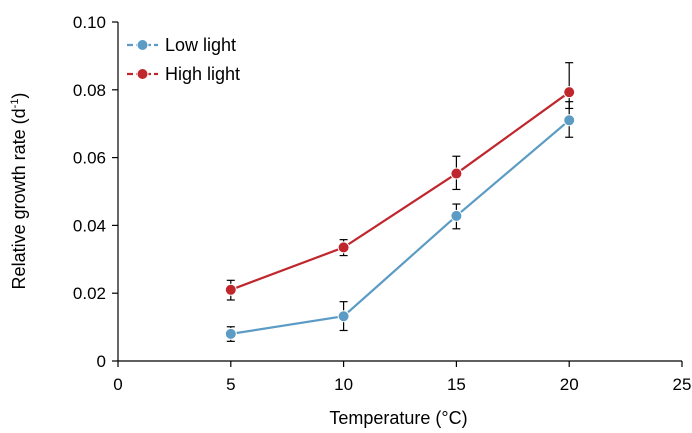  Describe the element at coordinates (89, 22) in the screenshot. I see `y-tick-label: 0.10` at that location.